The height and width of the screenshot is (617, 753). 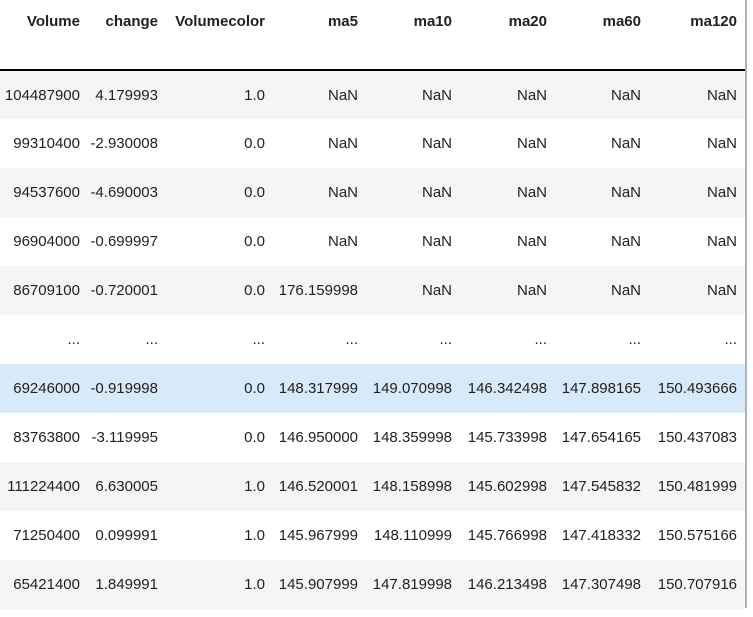 What do you see at coordinates (372, 94) in the screenshot?
I see `table-row: 104487900 4.179993 1.0 NaN NaN NaN NaN NaN` at bounding box center [372, 94].